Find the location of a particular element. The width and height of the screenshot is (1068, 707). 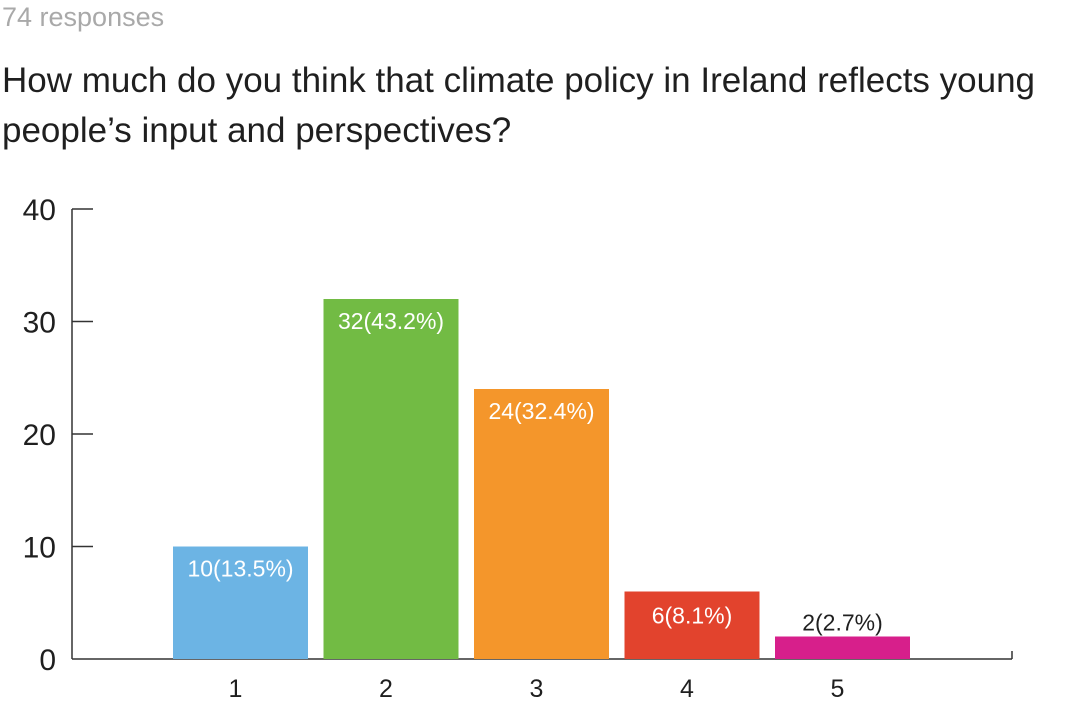

data-label: 6(8.1%) is located at coordinates (692, 616).